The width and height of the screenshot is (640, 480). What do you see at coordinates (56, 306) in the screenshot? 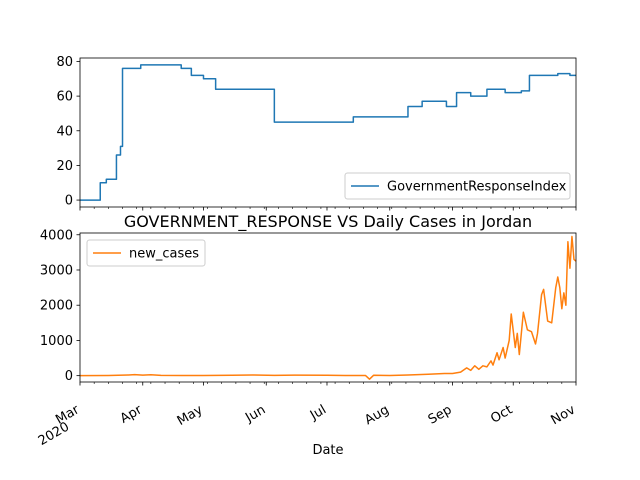
I see `y-tick-label: 2000` at bounding box center [56, 306].